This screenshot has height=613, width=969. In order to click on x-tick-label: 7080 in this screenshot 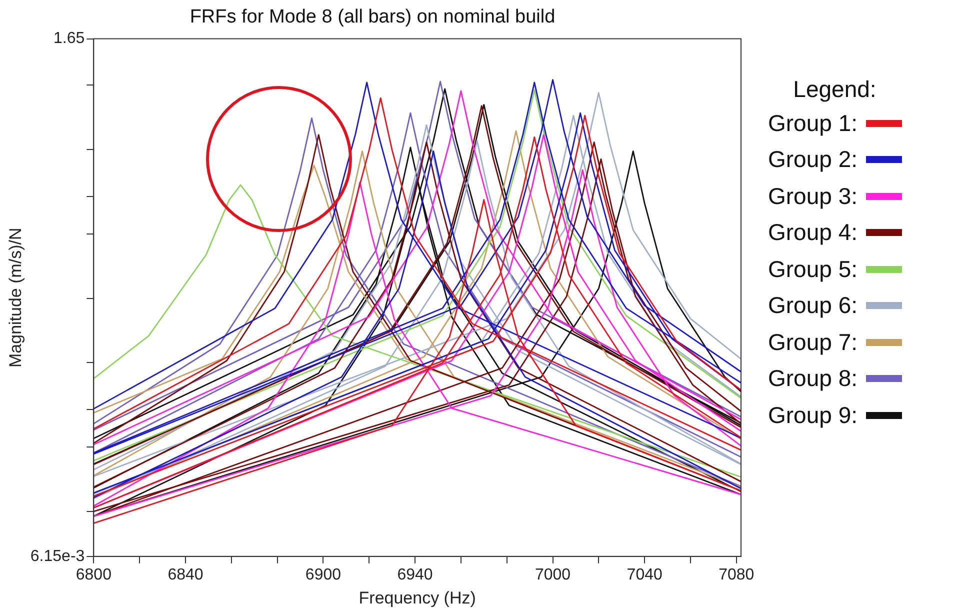, I will do `click(736, 575)`.